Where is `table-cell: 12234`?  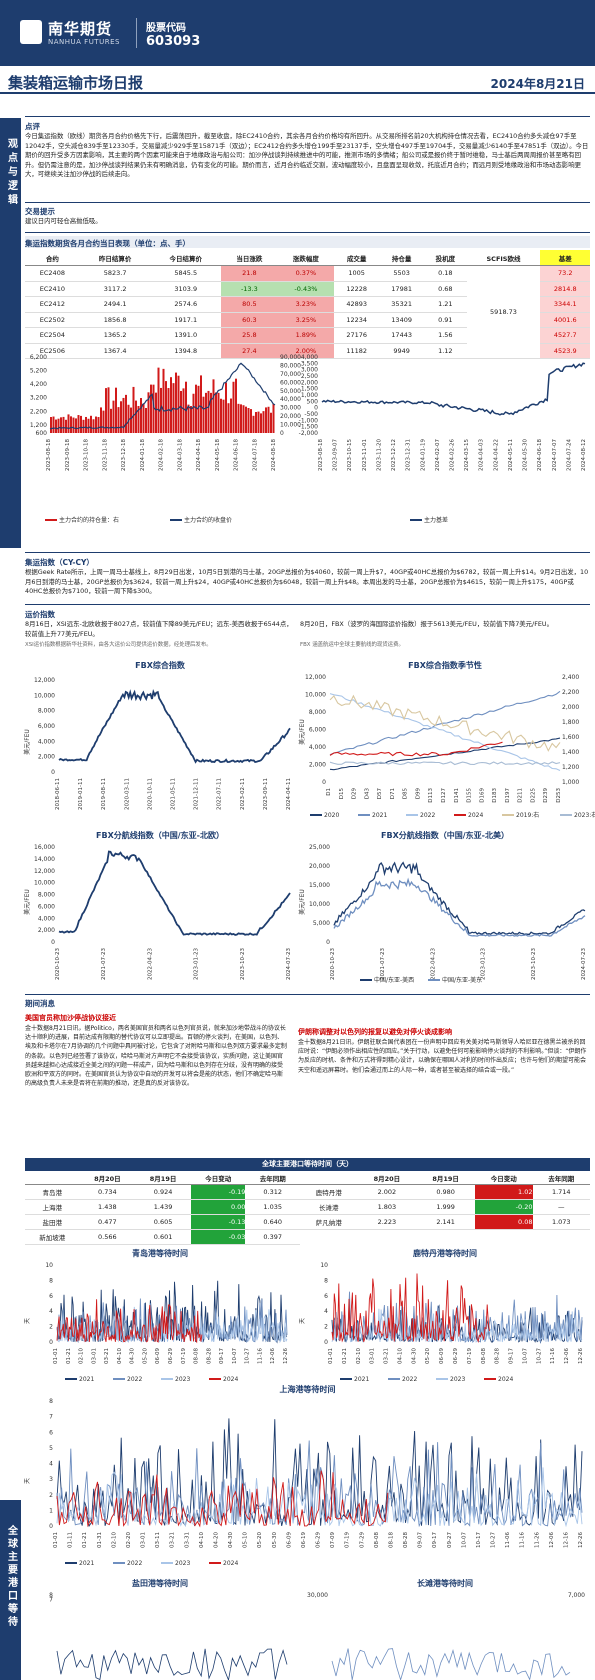 table-cell: 12234 is located at coordinates (357, 320).